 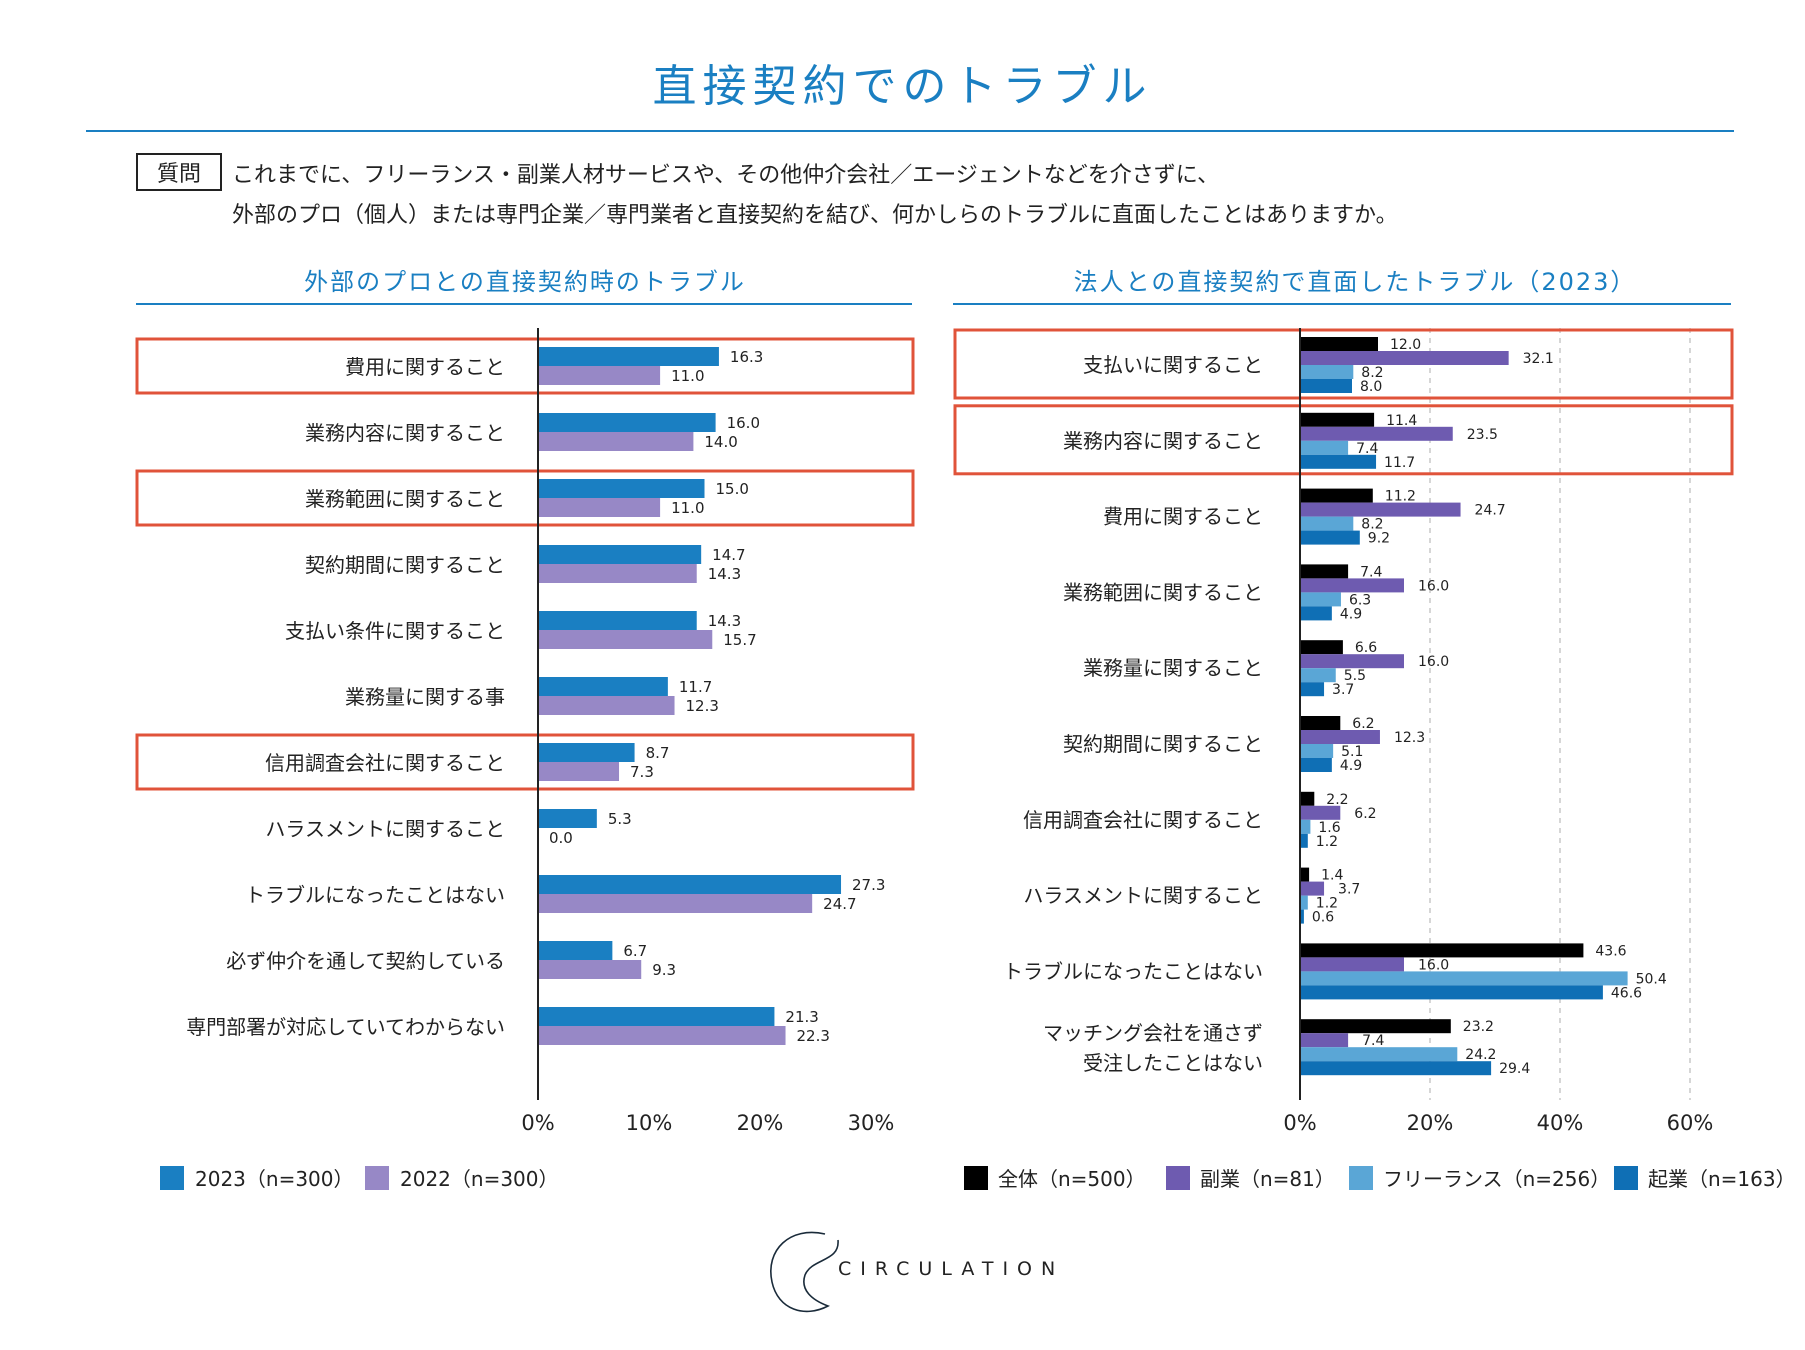 I want to click on chart-title: 法人との直接契約で直面したトラブル（2023）, so click(x=1355, y=282).